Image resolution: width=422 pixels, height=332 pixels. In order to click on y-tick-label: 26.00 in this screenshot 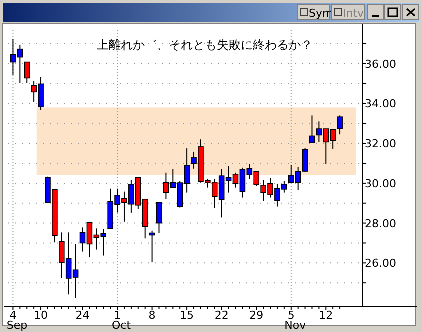, I will do `click(380, 263)`.